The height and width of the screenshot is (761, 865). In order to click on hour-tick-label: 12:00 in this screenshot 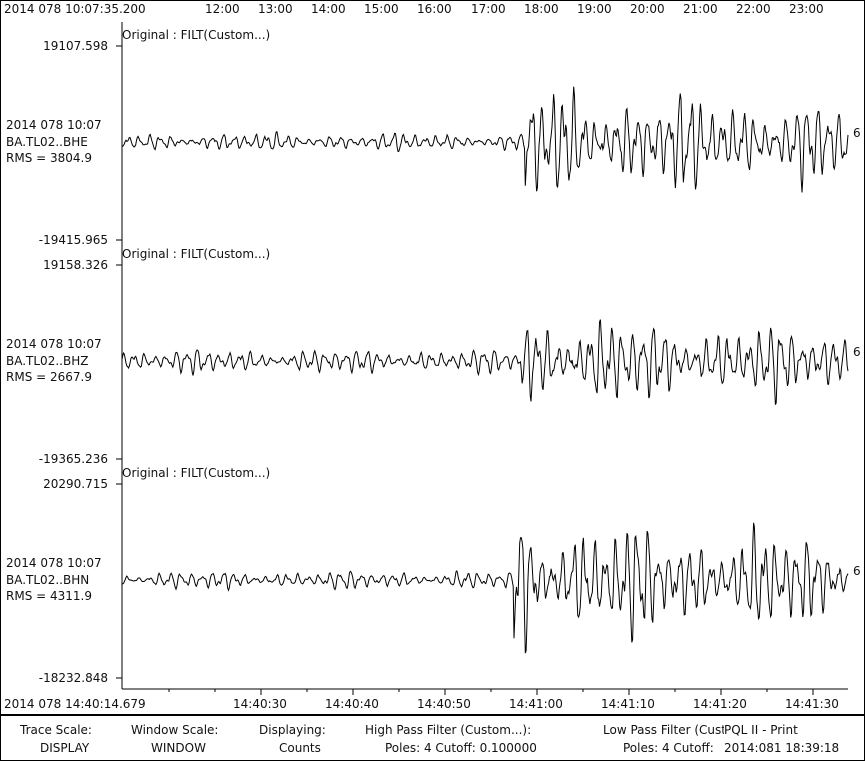, I will do `click(222, 9)`.